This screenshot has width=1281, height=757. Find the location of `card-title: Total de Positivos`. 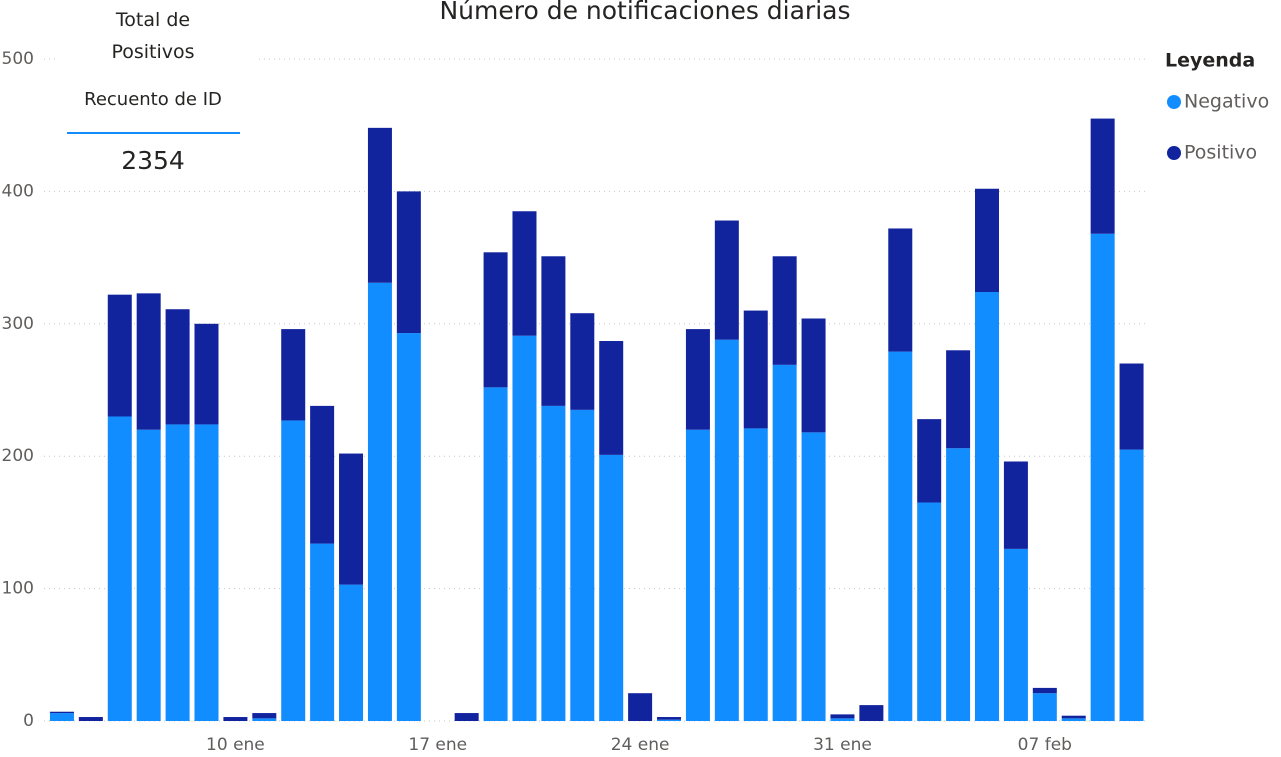

card-title: Total de Positivos is located at coordinates (152, 36).